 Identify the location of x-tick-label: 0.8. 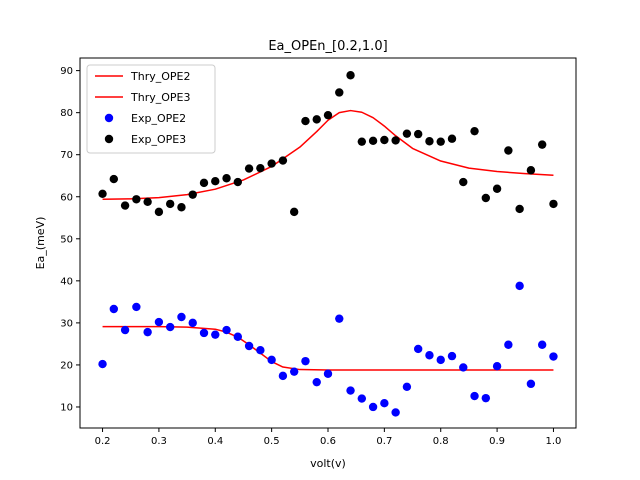
(441, 441).